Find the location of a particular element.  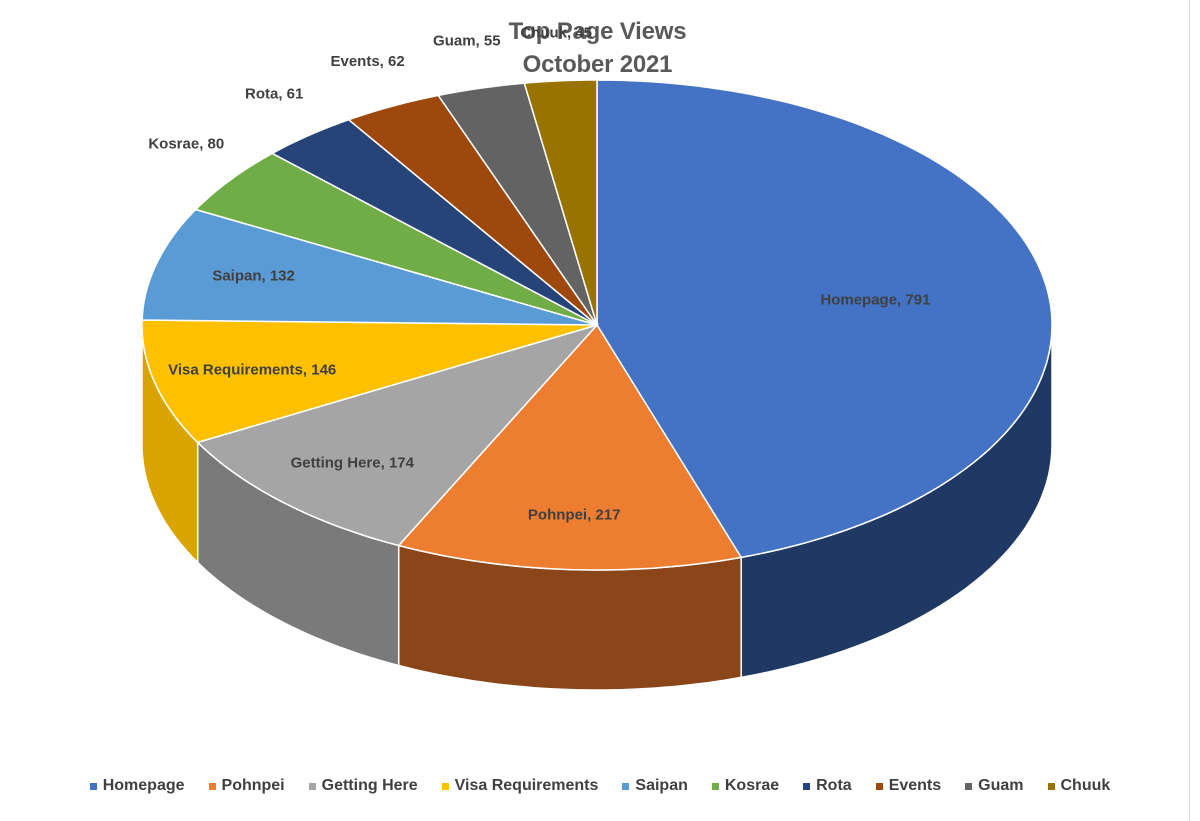

data-label-saipan: Saipan, 132 is located at coordinates (253, 276).